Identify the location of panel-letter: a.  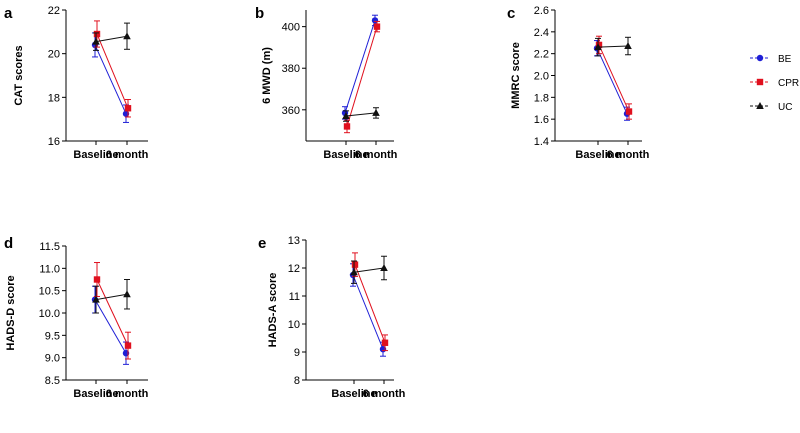
(8, 13).